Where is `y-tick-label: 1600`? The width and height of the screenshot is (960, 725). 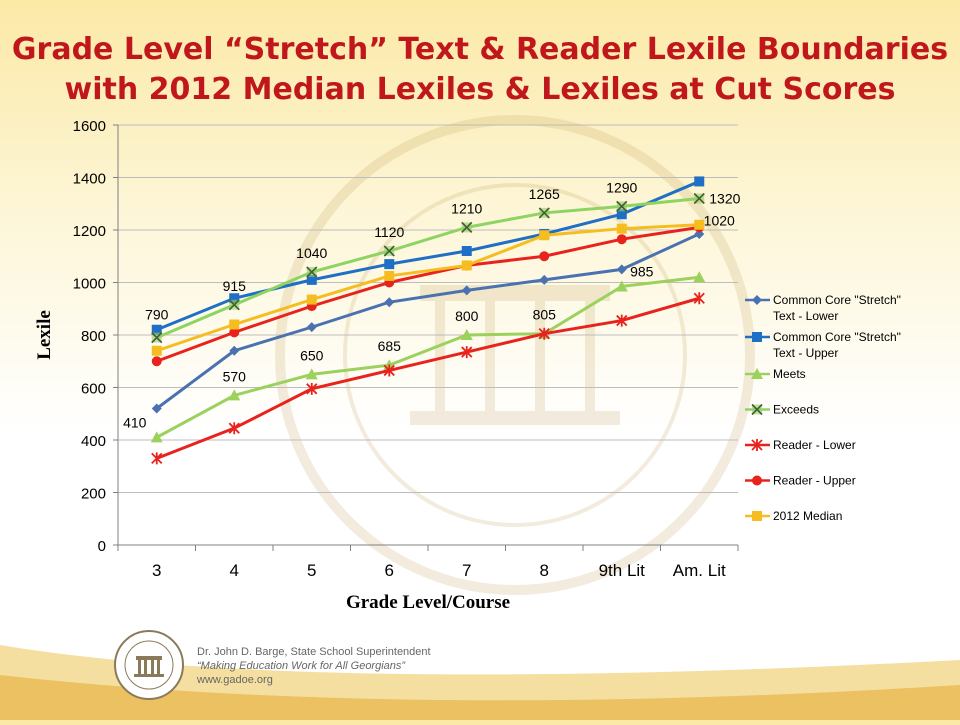 y-tick-label: 1600 is located at coordinates (89, 126).